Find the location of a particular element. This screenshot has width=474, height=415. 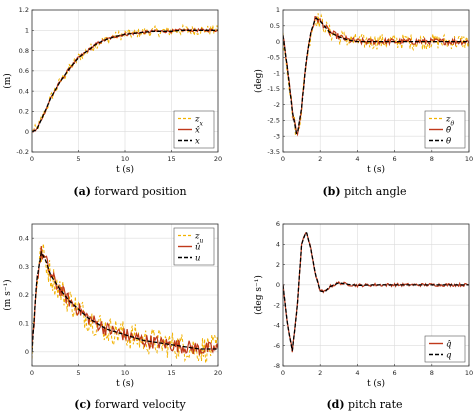

caption-c-tag: (c) is located at coordinates (83, 404).